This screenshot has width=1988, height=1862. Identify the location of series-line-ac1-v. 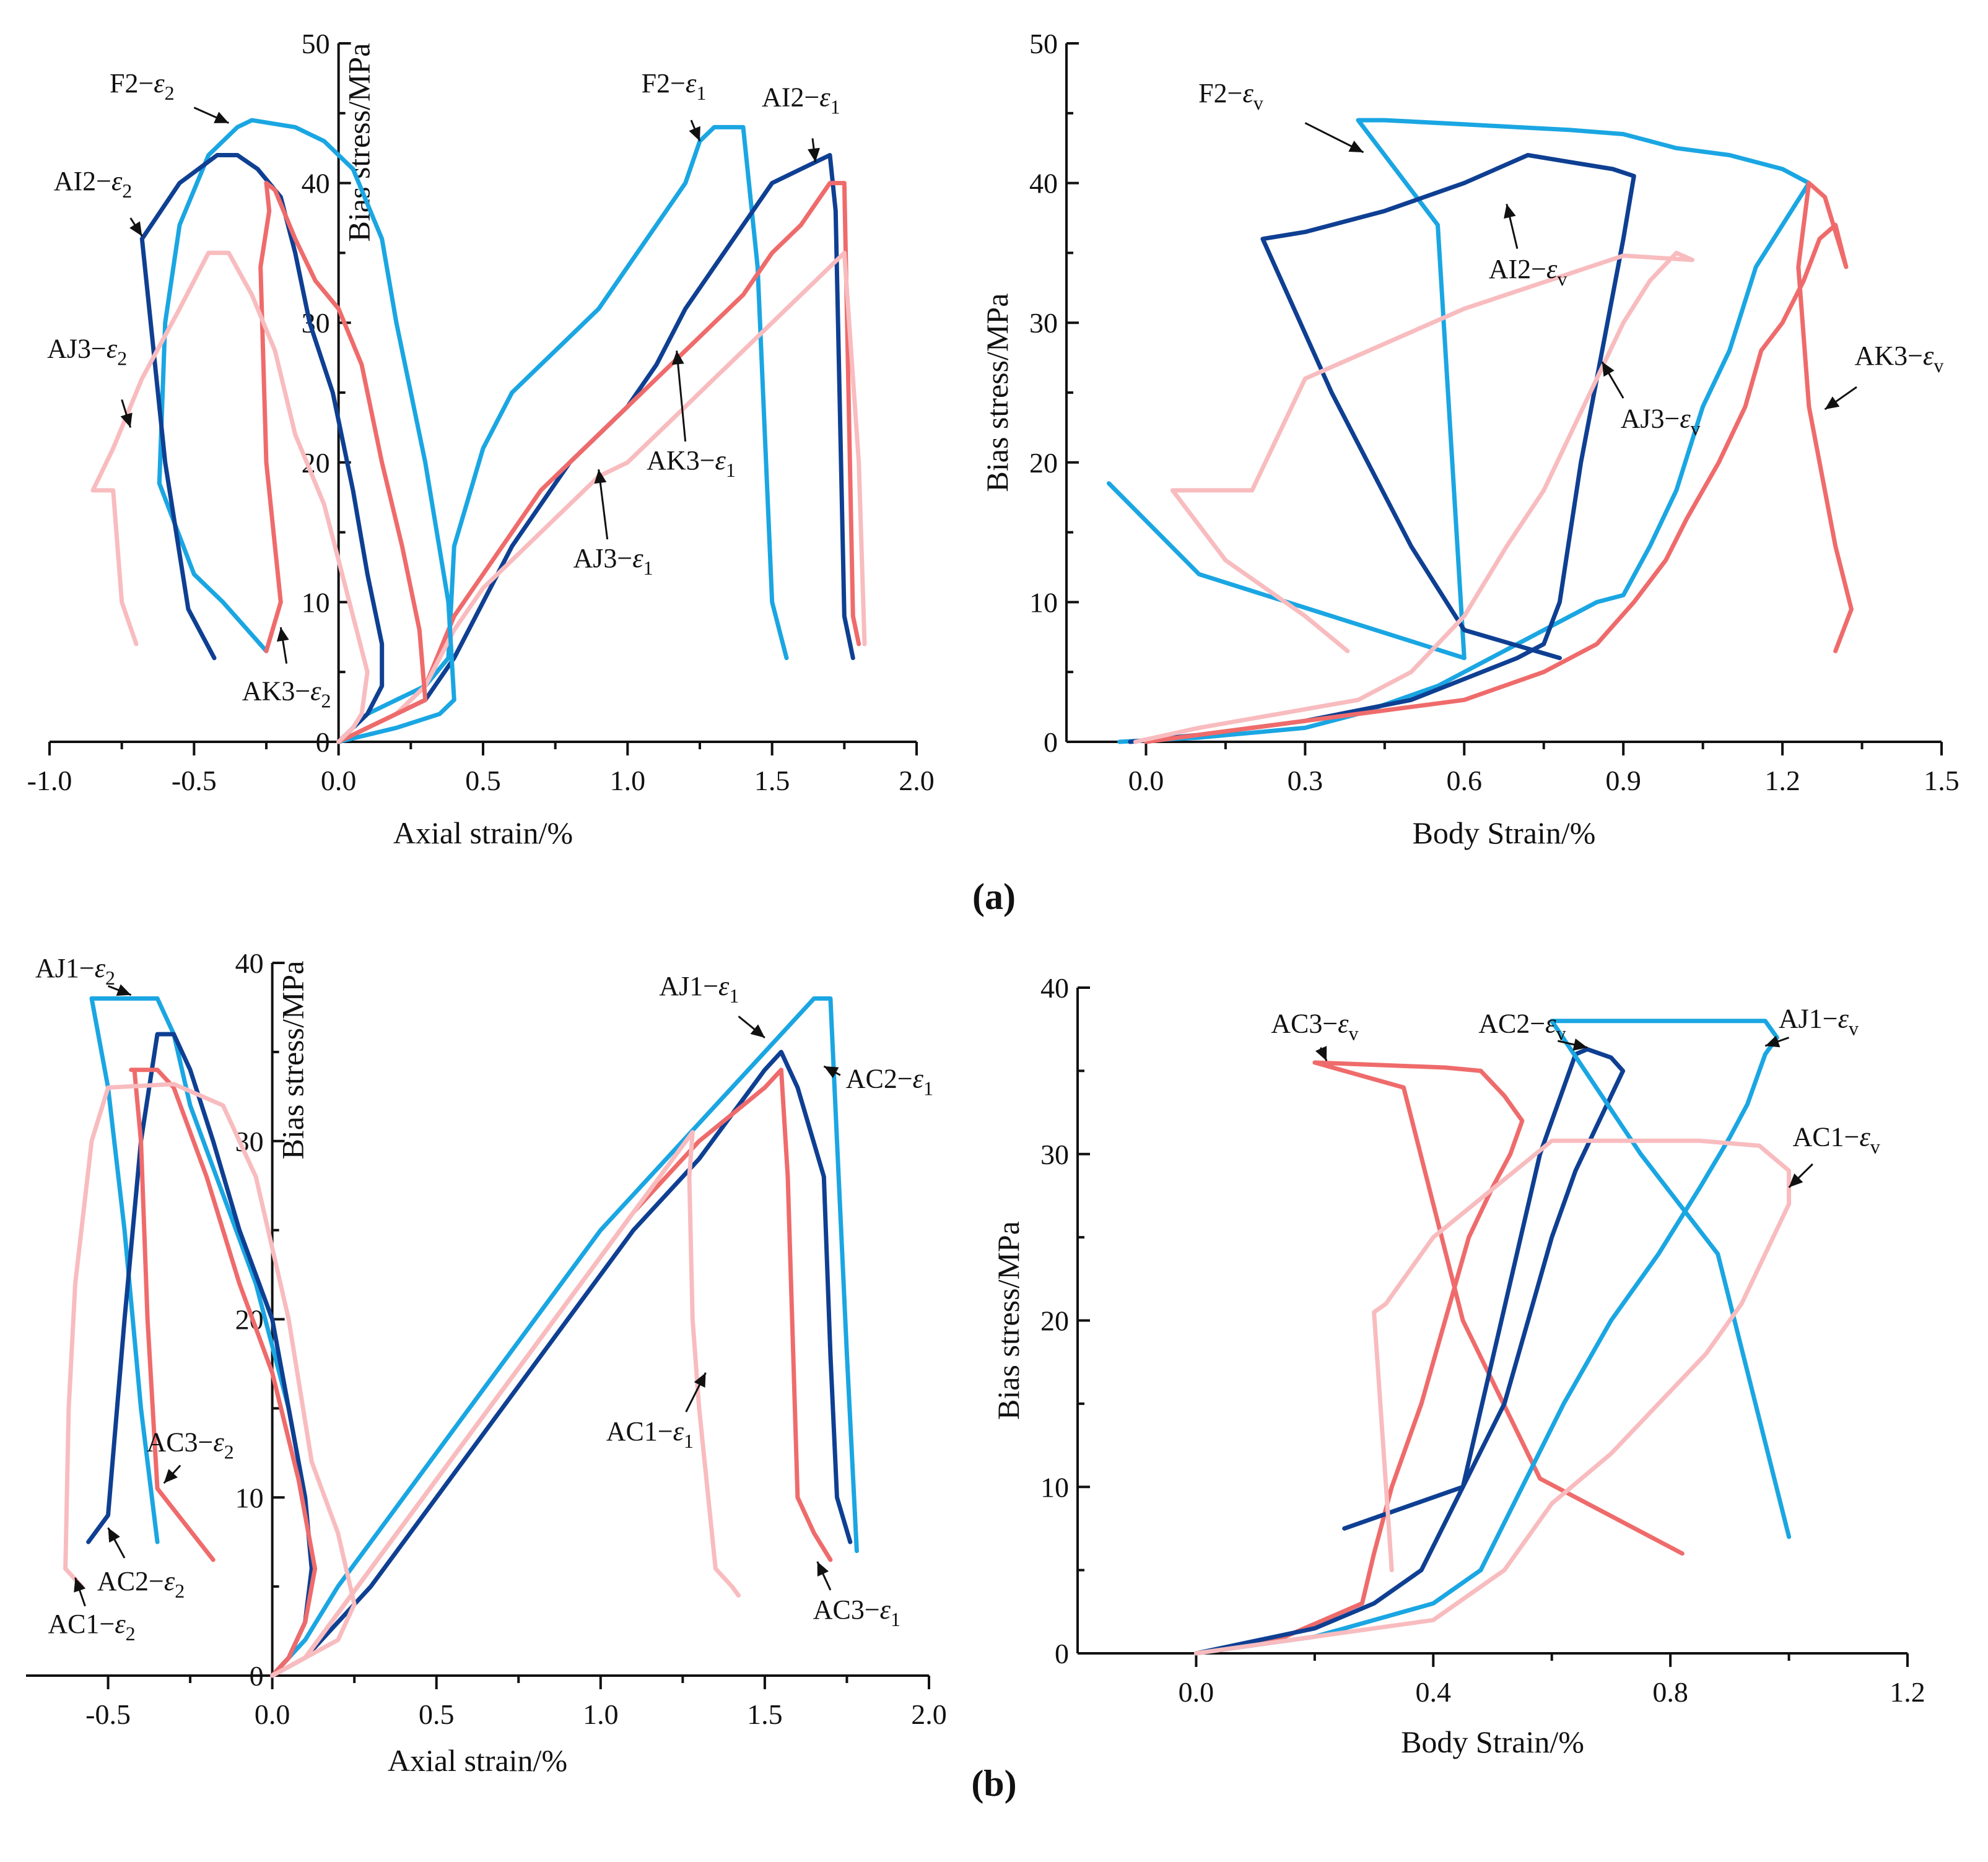
(1492, 1397).